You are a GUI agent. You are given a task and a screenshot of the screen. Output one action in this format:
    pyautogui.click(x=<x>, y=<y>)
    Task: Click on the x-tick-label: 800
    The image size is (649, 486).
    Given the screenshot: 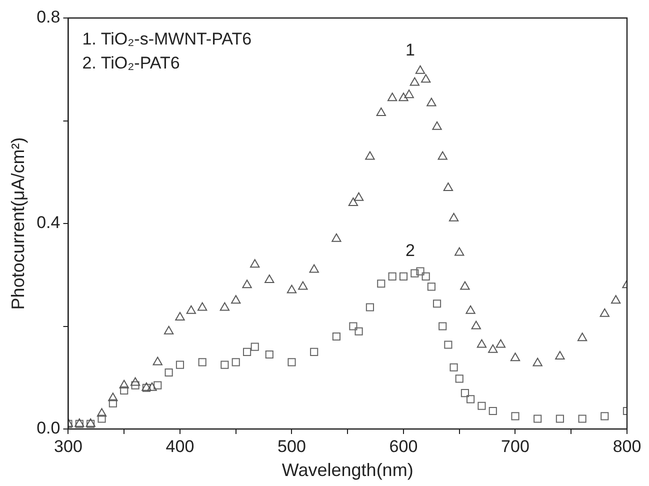 What is the action you would take?
    pyautogui.click(x=627, y=446)
    